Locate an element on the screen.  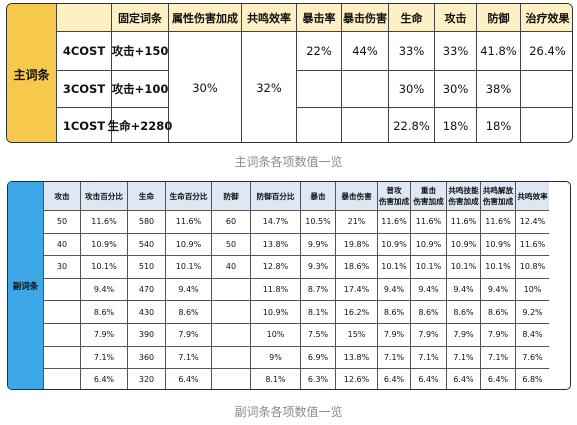
sub-data-cell: 6.3% is located at coordinates (317, 378).